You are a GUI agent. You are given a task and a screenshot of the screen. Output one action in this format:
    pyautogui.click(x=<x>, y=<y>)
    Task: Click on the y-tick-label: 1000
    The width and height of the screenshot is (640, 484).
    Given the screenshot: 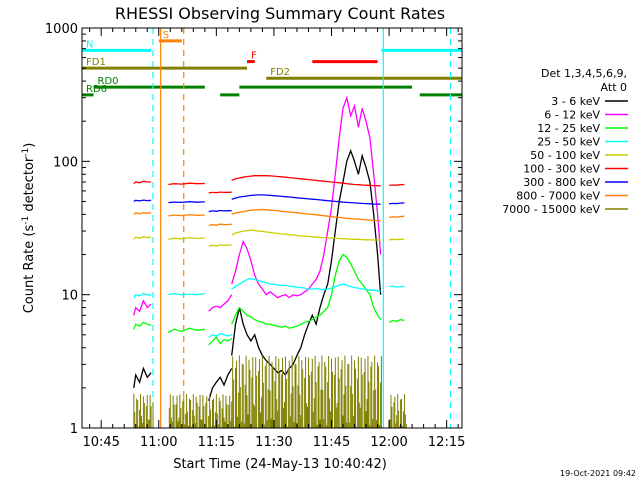 What is the action you would take?
    pyautogui.click(x=61, y=29)
    